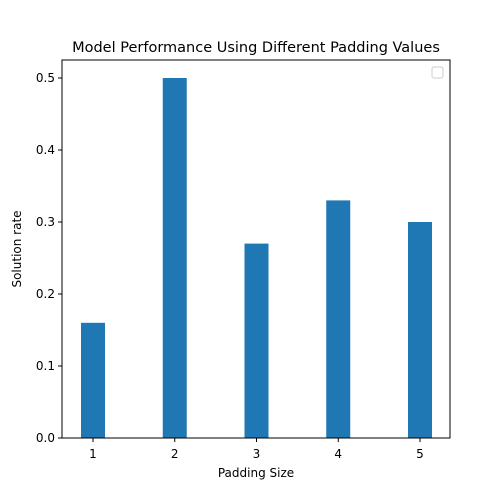  I want to click on x-axis: 1 2 3 4 5, so click(256, 449).